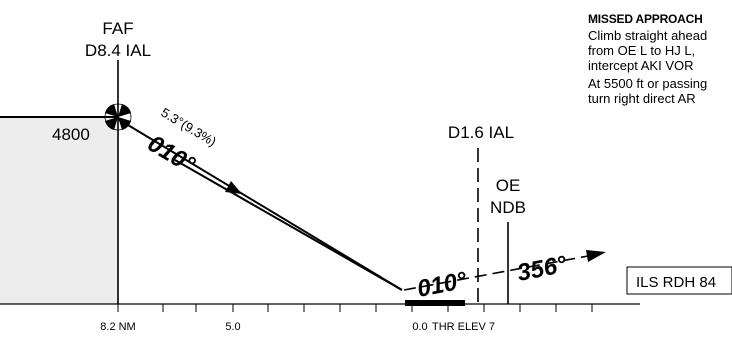  I want to click on ils-rdh-box, so click(679, 280).